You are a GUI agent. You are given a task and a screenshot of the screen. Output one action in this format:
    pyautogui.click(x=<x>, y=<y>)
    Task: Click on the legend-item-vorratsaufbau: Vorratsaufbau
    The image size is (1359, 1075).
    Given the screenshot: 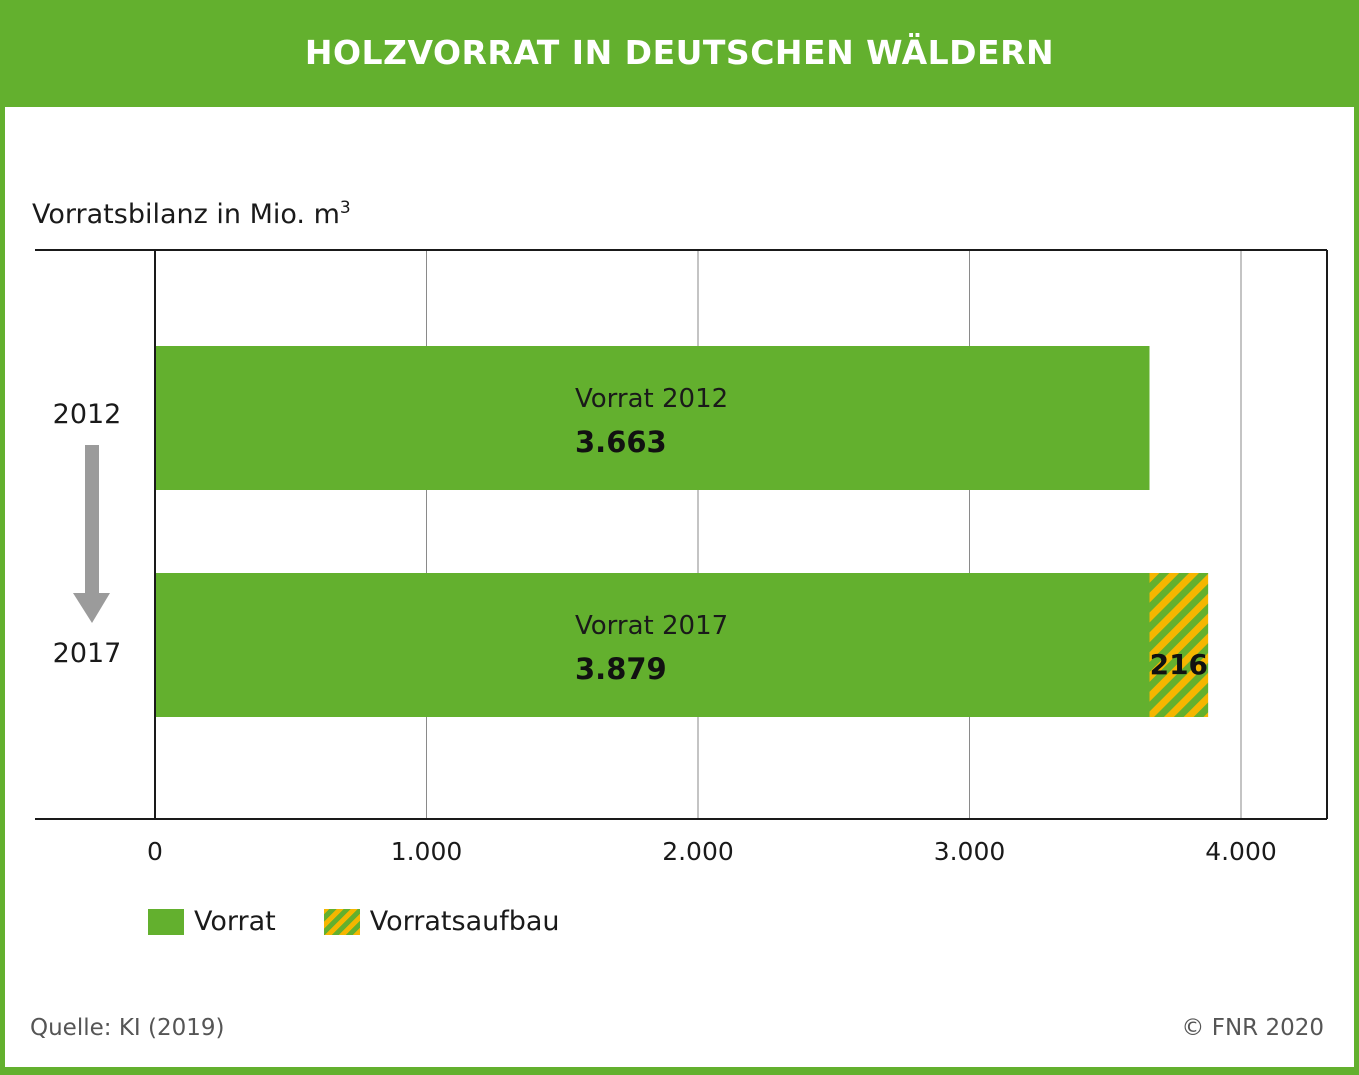 What is the action you would take?
    pyautogui.click(x=441, y=921)
    